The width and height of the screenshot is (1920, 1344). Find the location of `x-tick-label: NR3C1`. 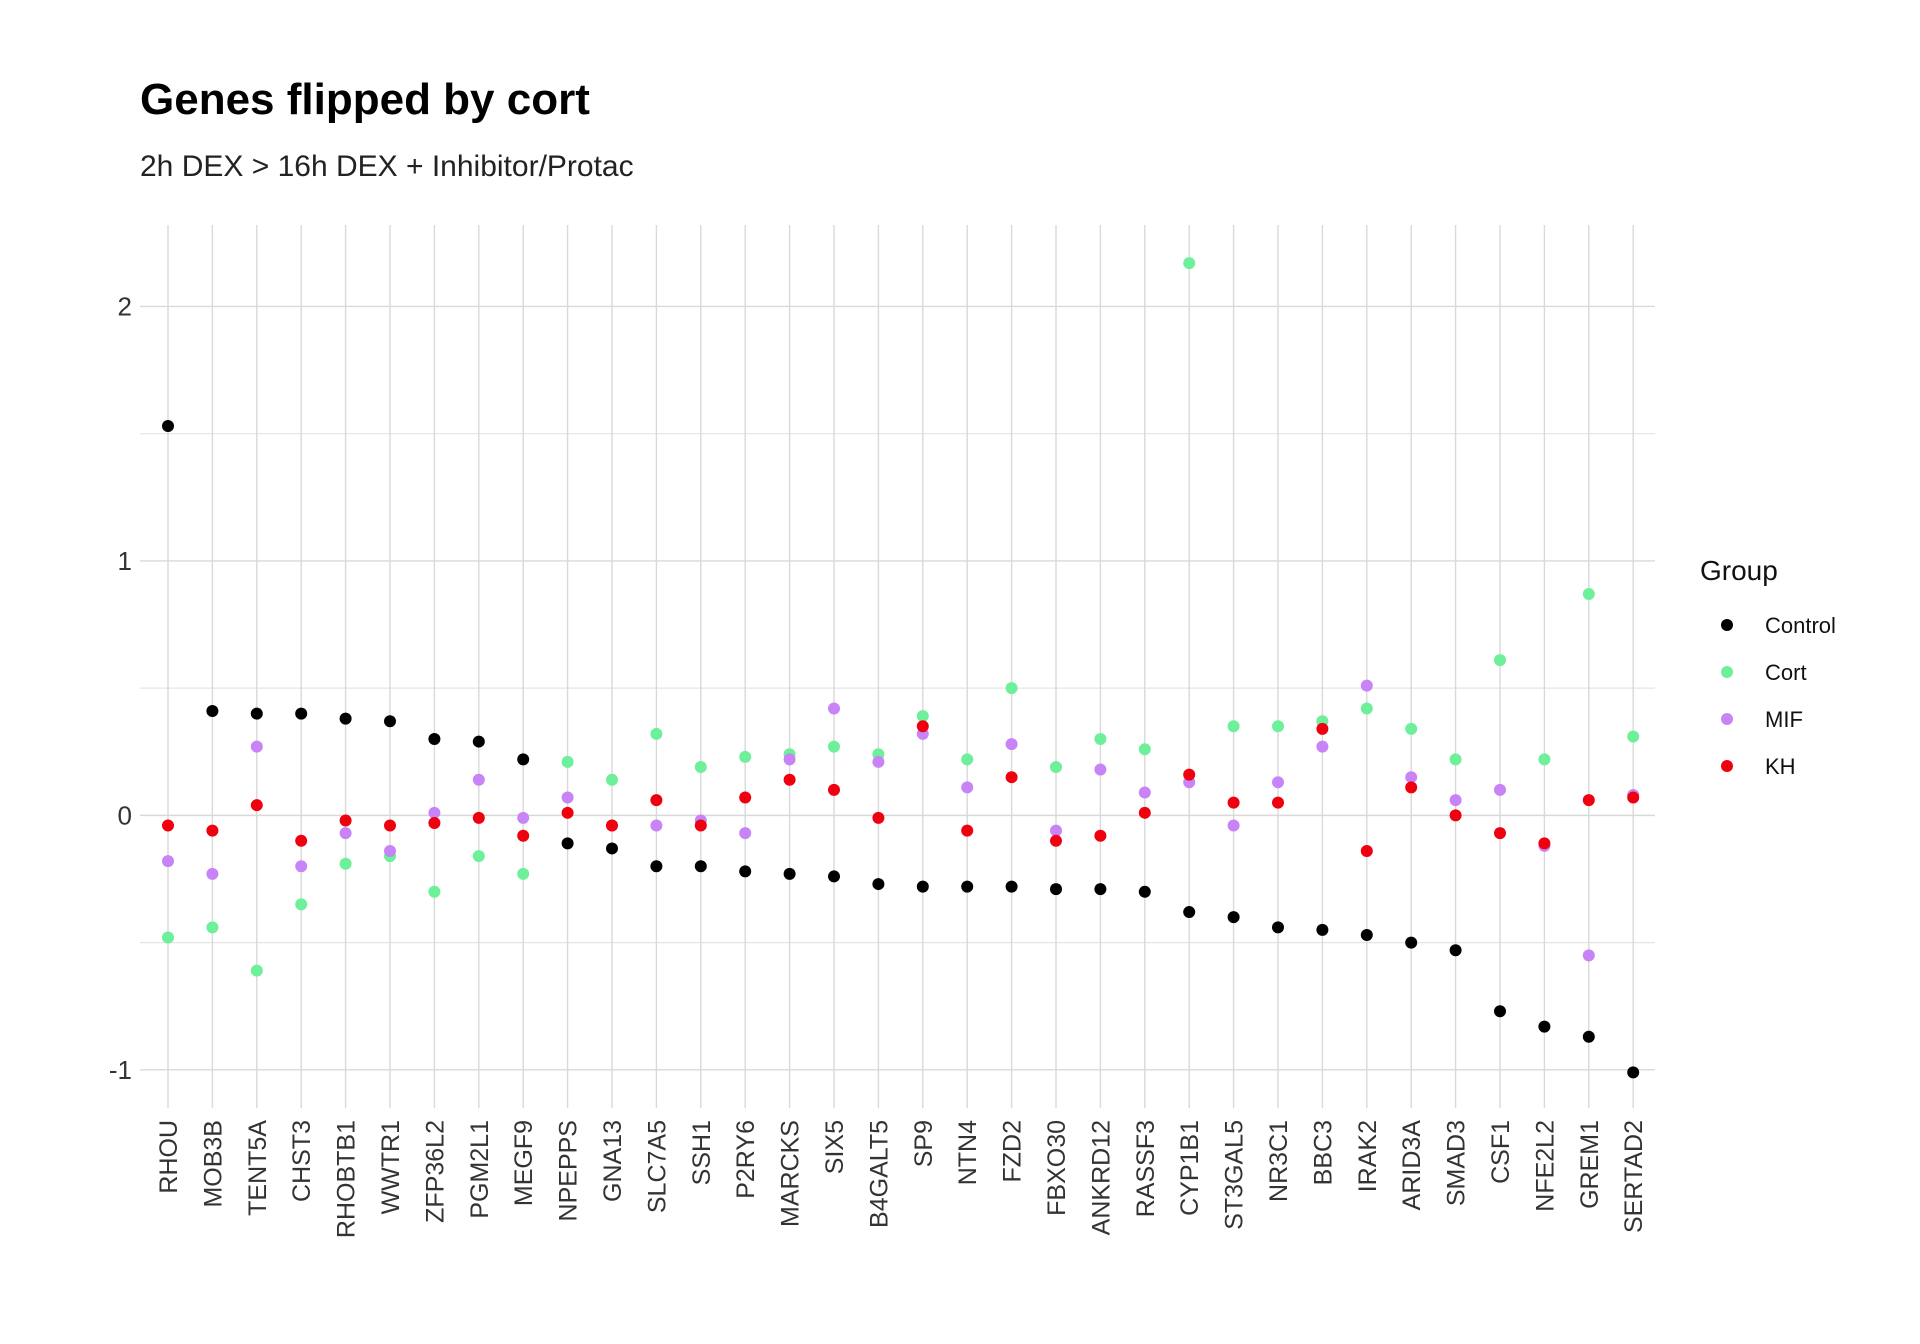

x-tick-label: NR3C1 is located at coordinates (1279, 1161).